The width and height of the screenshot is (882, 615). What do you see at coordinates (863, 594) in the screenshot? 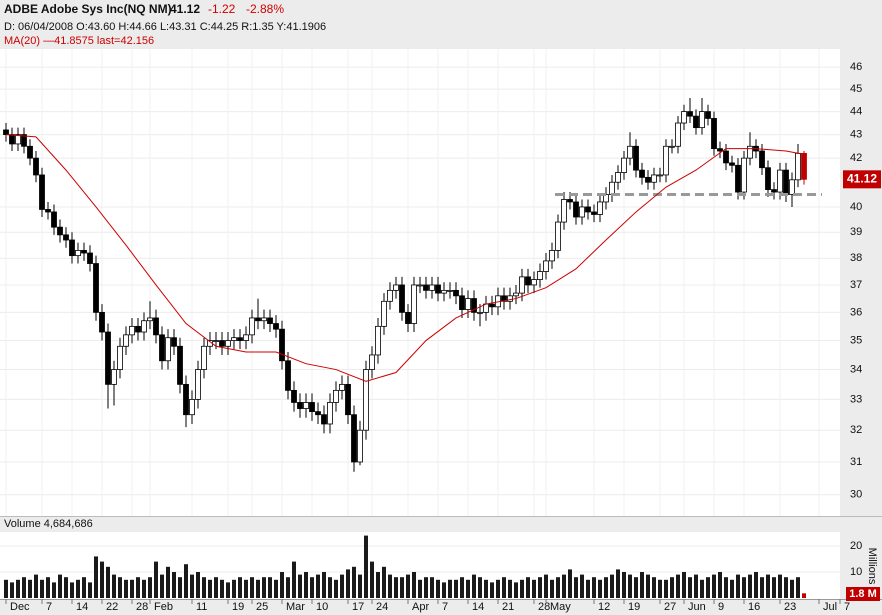
I see `last-volume-label: 1.8 M` at bounding box center [863, 594].